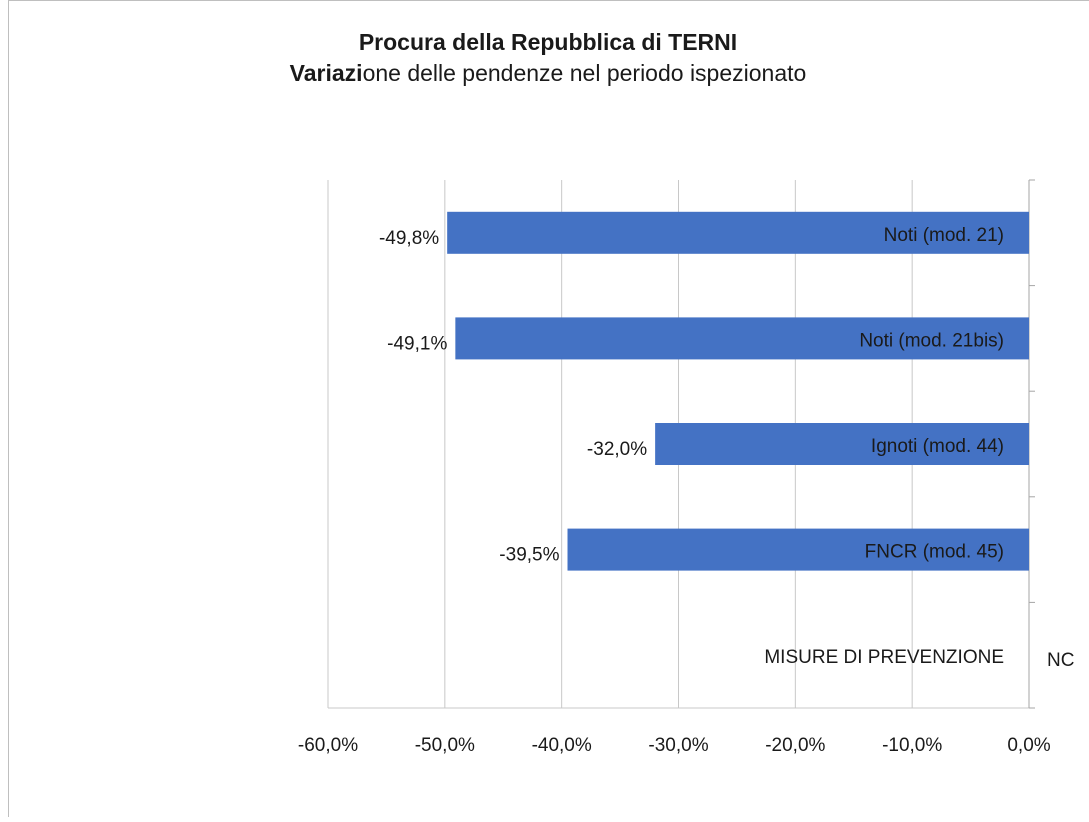 This screenshot has height=822, width=1089. I want to click on category-label: Noti (mod. 21bis), so click(931, 340).